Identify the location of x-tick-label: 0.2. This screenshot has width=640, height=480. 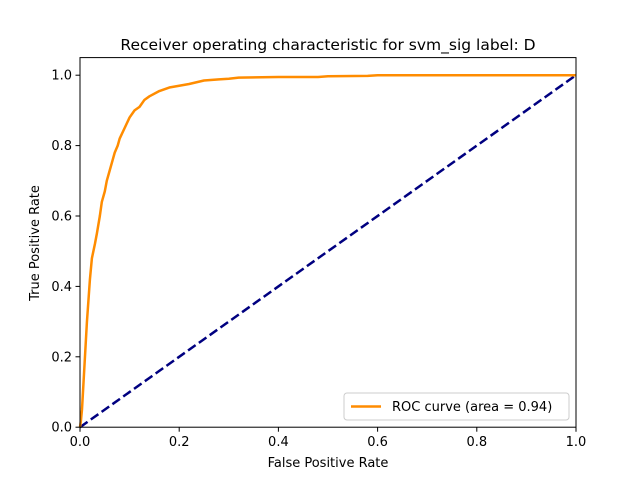
(179, 442).